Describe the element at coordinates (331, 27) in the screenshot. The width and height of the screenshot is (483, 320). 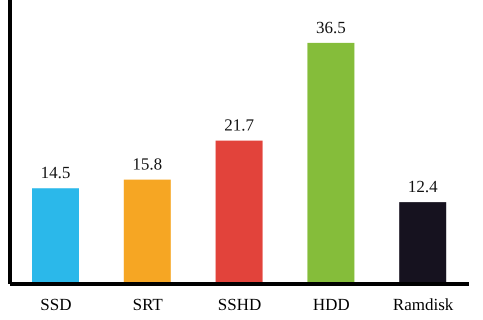
I see `data-label: 36.5` at that location.